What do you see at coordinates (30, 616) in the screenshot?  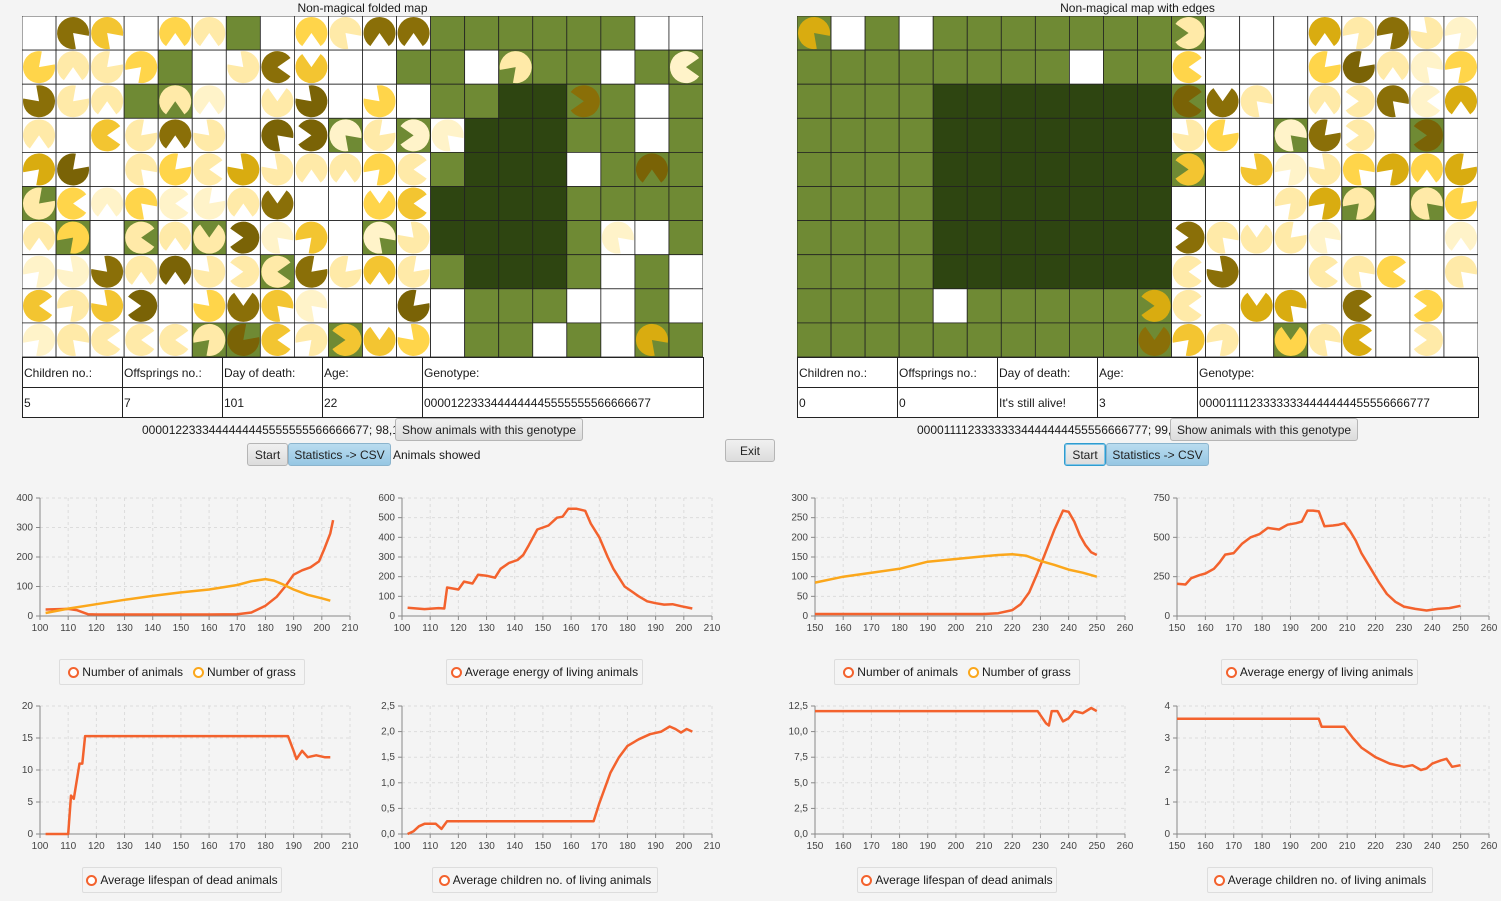 I see `y-tick-label: 0` at bounding box center [30, 616].